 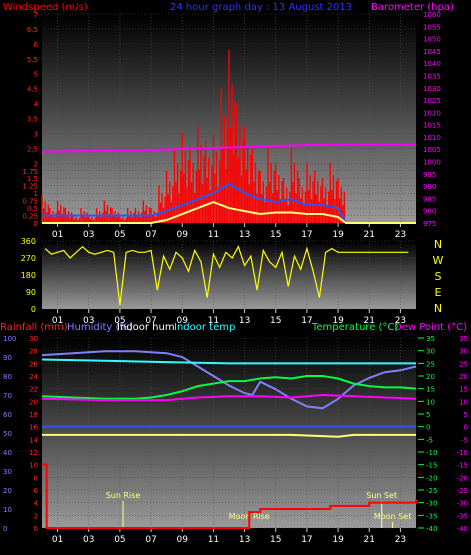 I want to click on humidity-tick-label: 60, so click(x=7, y=415).